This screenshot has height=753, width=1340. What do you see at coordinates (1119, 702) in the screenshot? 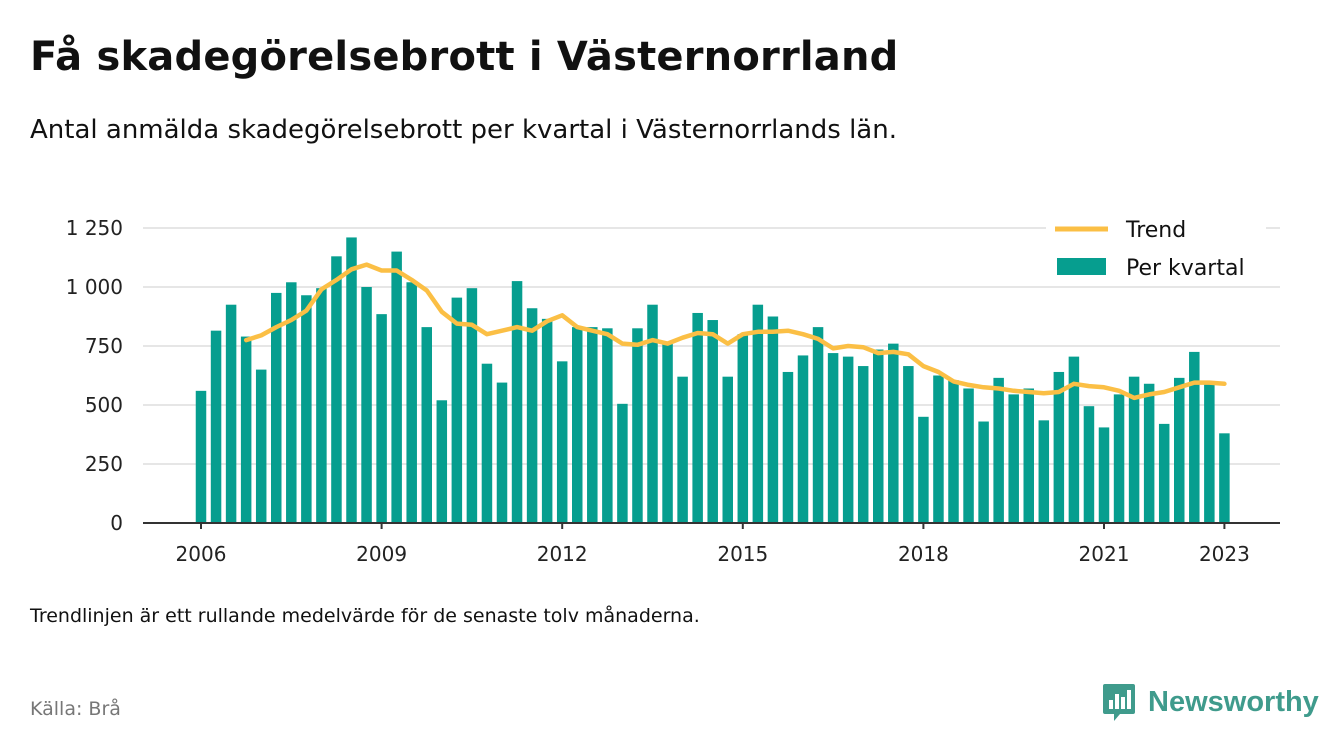
I see `newsworthy-icon` at bounding box center [1119, 702].